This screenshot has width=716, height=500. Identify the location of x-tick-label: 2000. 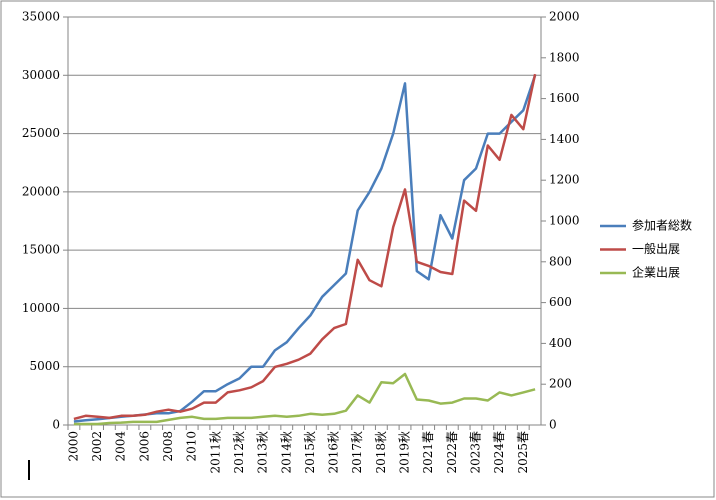
(73, 446).